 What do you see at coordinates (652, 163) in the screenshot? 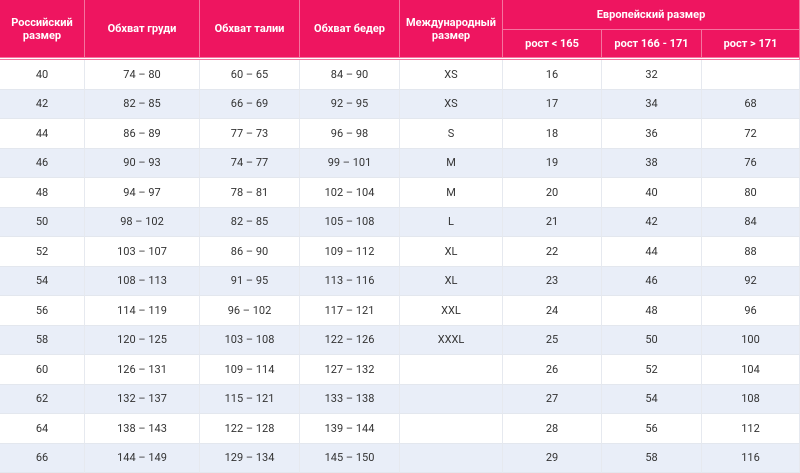
I see `table-cell: 38` at bounding box center [652, 163].